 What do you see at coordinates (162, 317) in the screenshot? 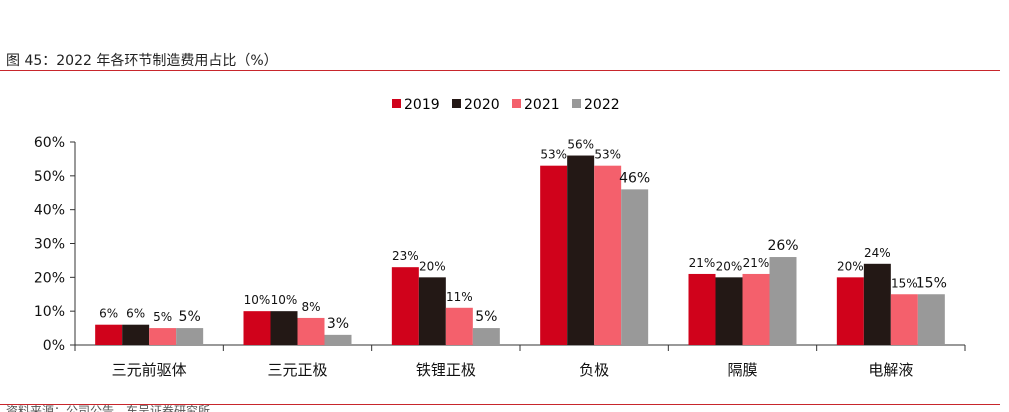
I see `data-label-2021: 5%` at bounding box center [162, 317].